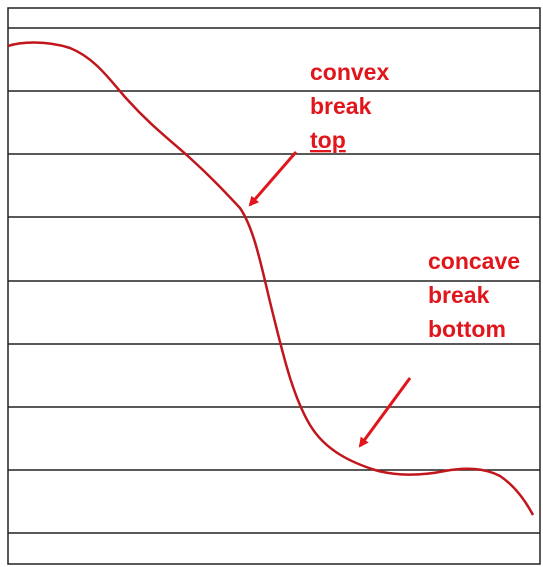 Image resolution: width=543 pixels, height=567 pixels. I want to click on label-line: top, so click(328, 140).